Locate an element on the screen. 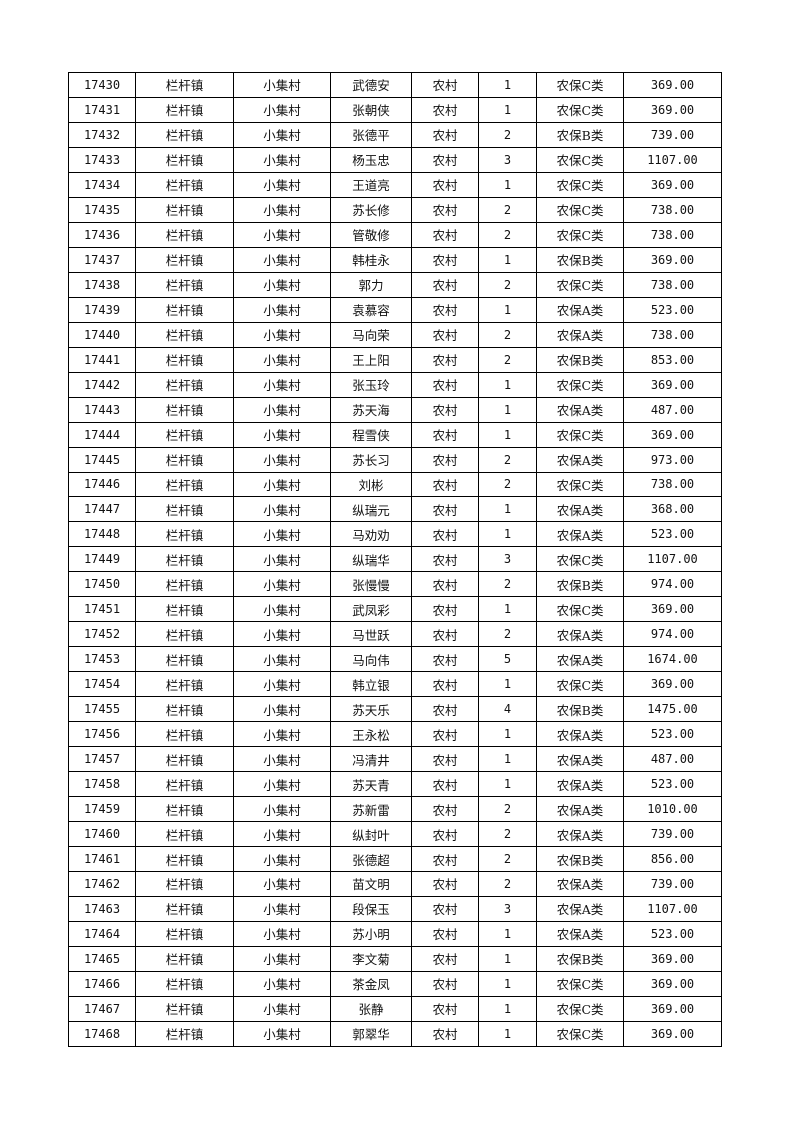  table-row: 17447 栏杆镇 小集村 纵瑞元 农村 1 农保A类 368.00 is located at coordinates (395, 509).